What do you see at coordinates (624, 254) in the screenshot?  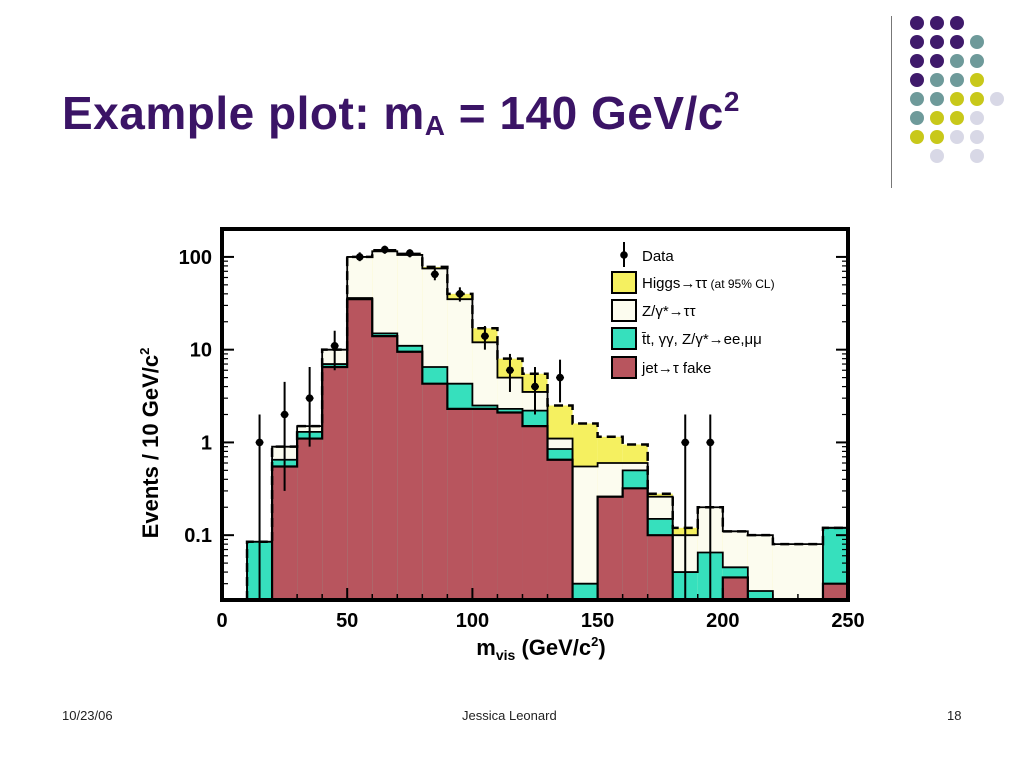 I see `legend-data-marker` at bounding box center [624, 254].